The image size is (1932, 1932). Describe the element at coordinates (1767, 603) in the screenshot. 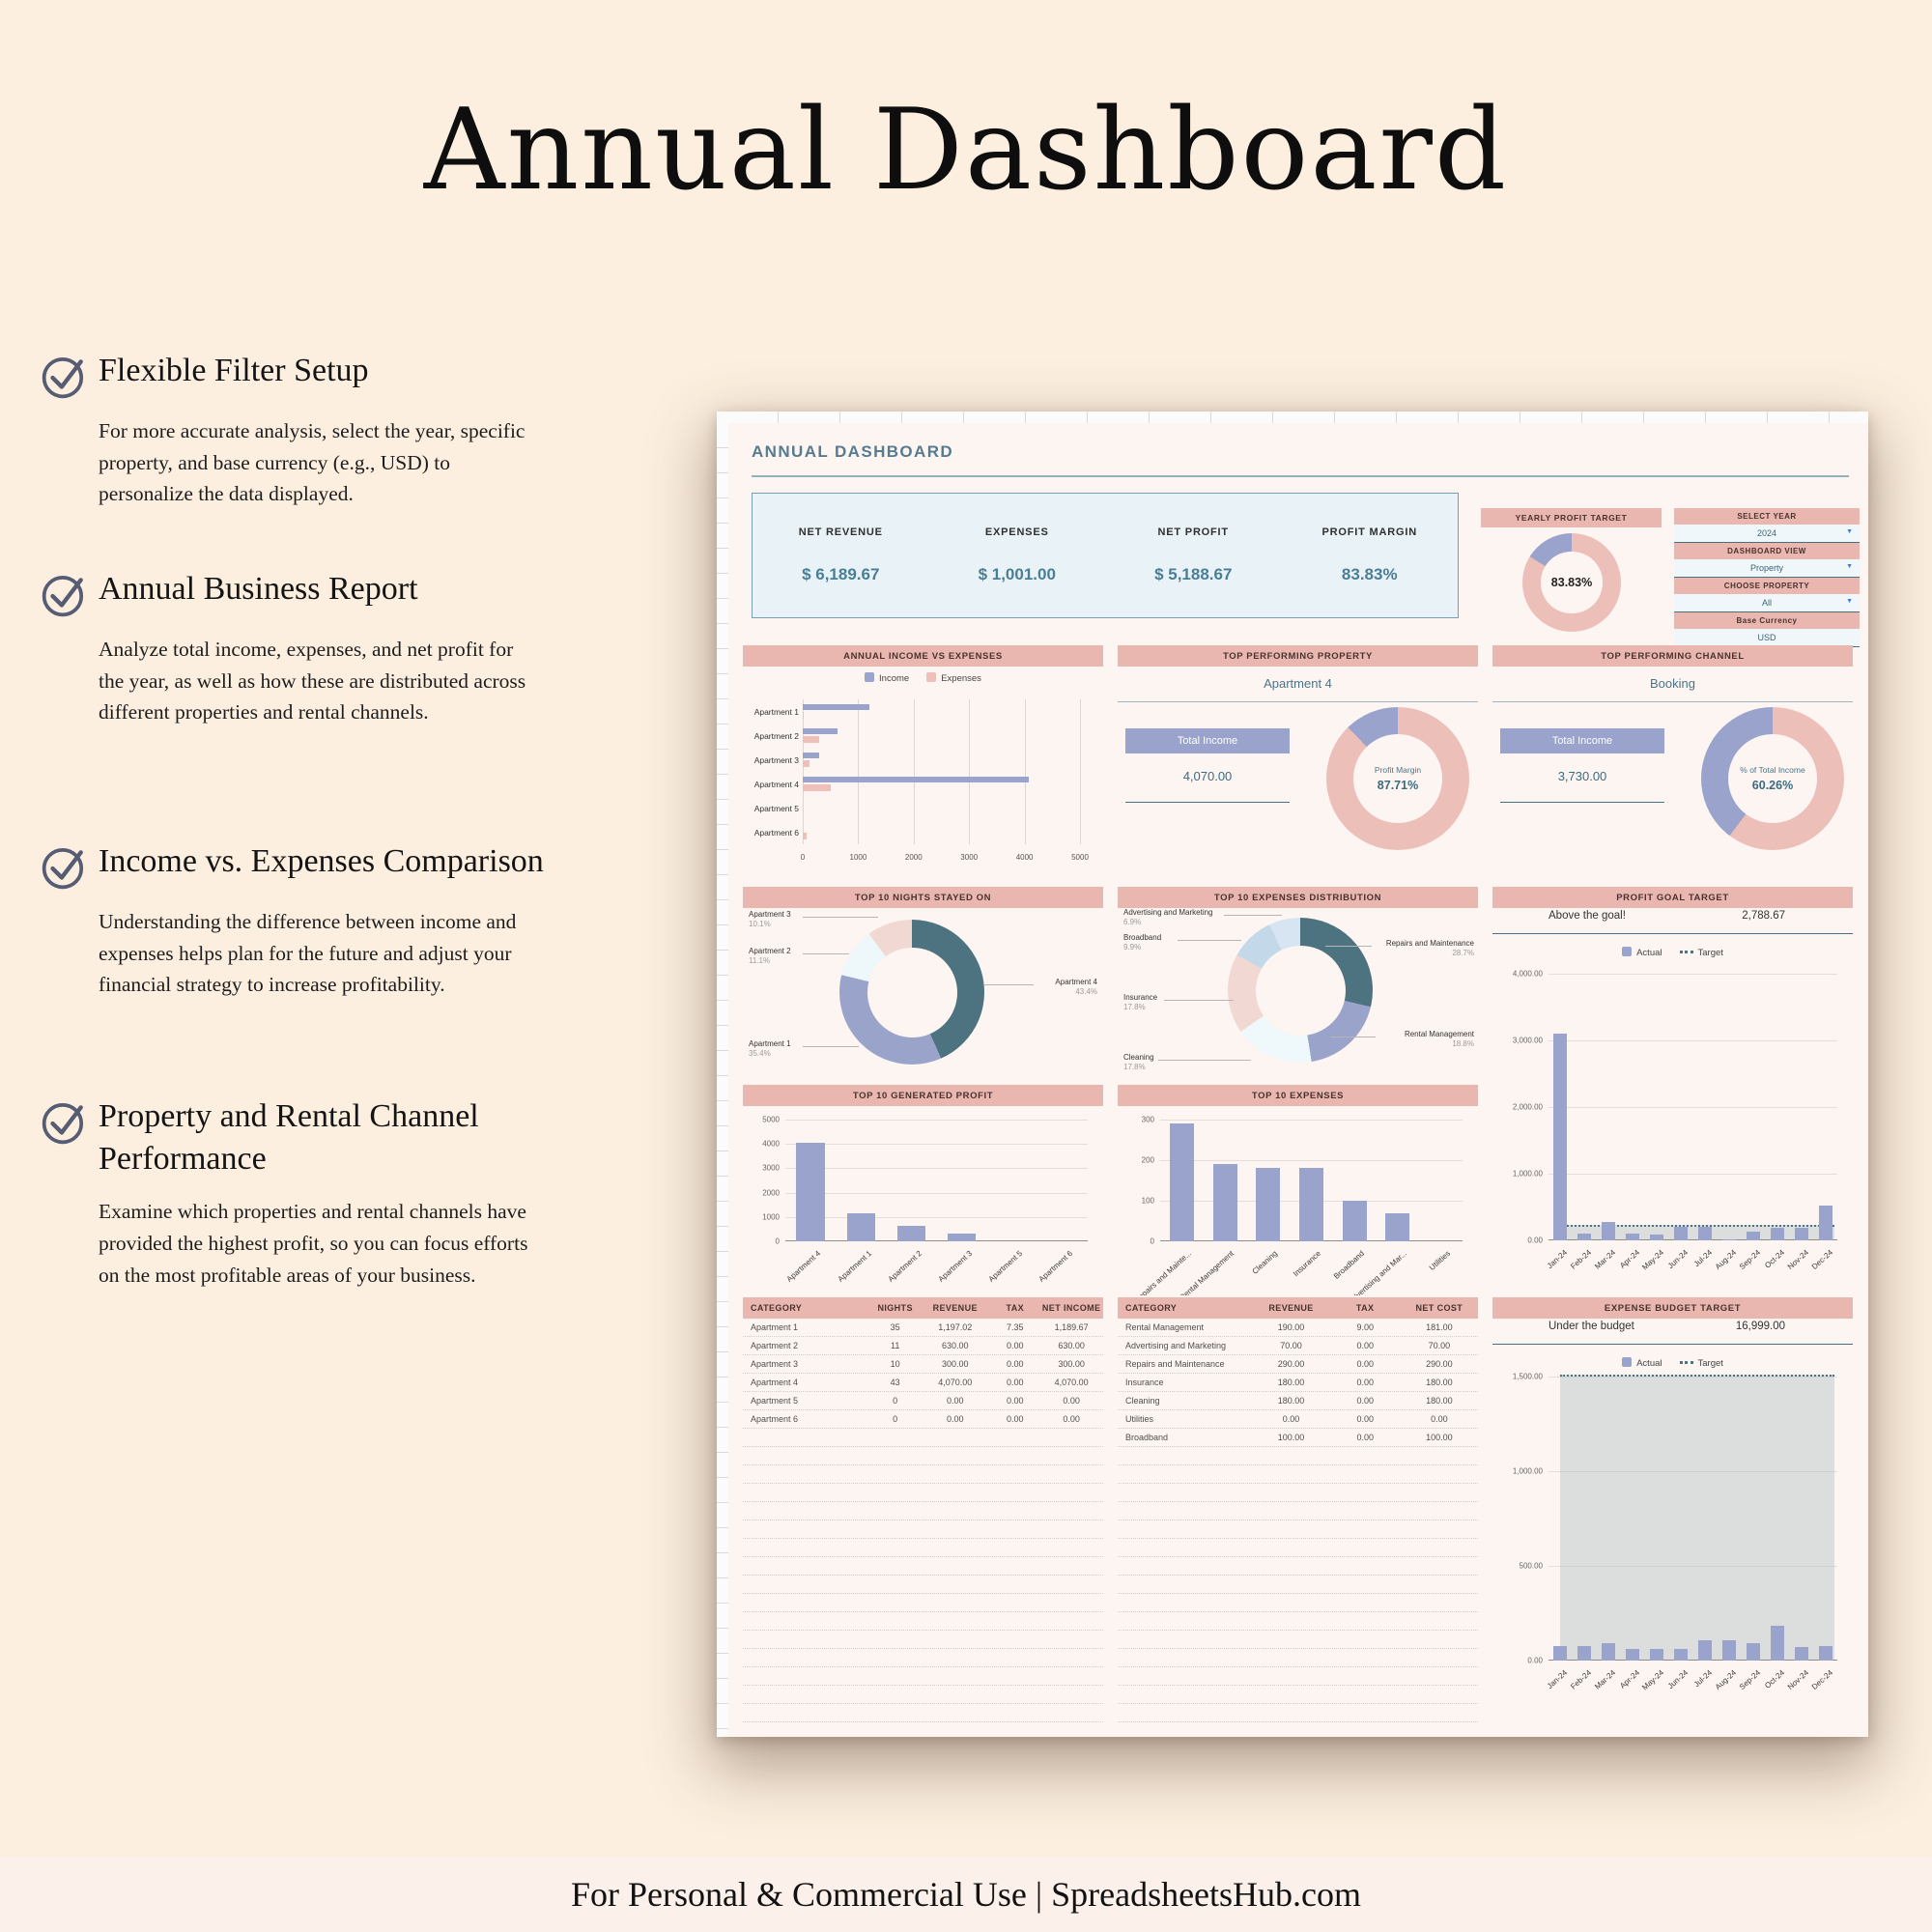

I see `choose-property-dropdown: All ▼` at that location.